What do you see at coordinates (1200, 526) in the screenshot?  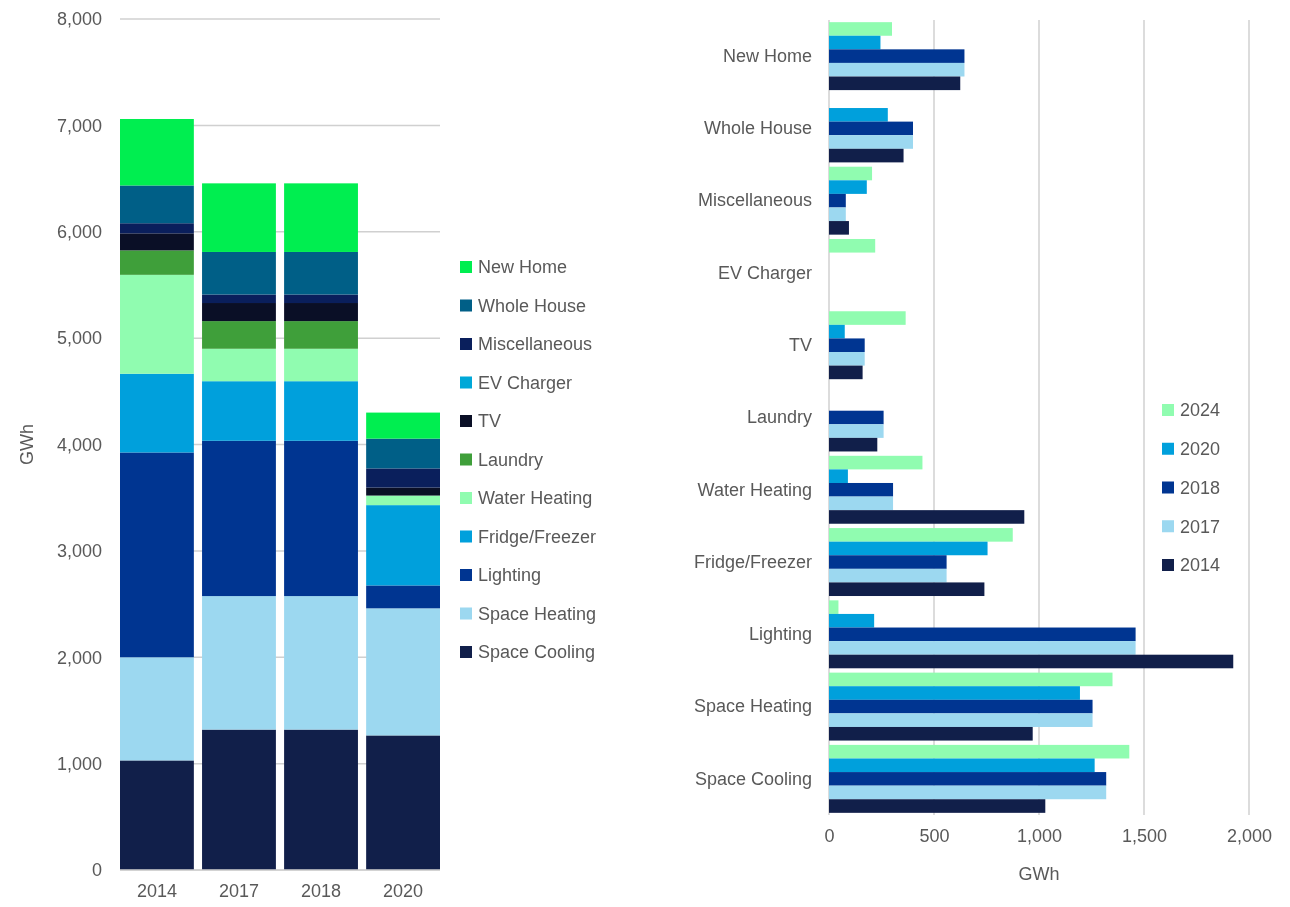 I see `legend-label: 2017` at bounding box center [1200, 526].